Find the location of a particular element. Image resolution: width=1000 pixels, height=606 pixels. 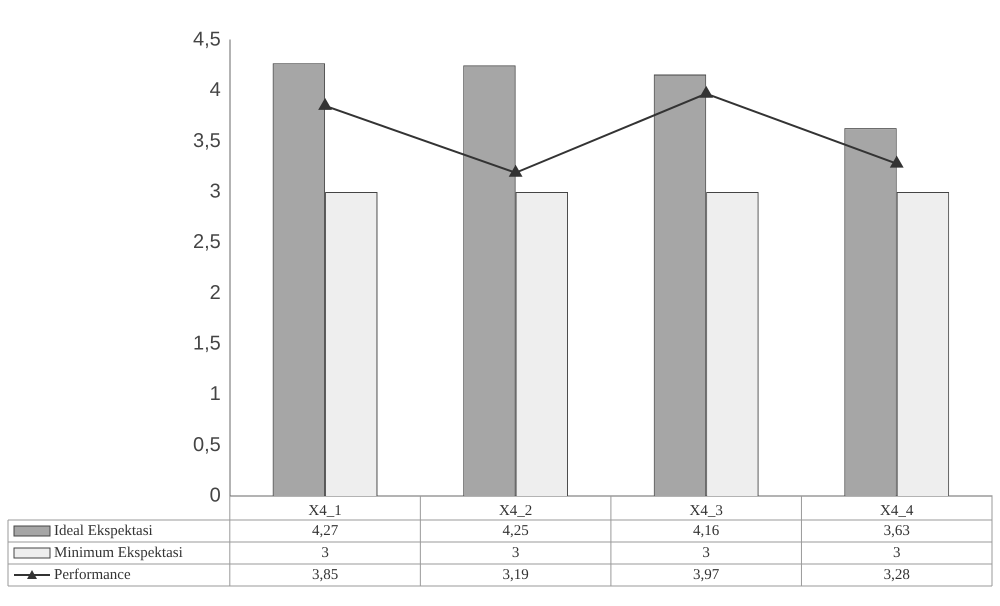

legend-label: Ideal Ekspektasi is located at coordinates (103, 530).